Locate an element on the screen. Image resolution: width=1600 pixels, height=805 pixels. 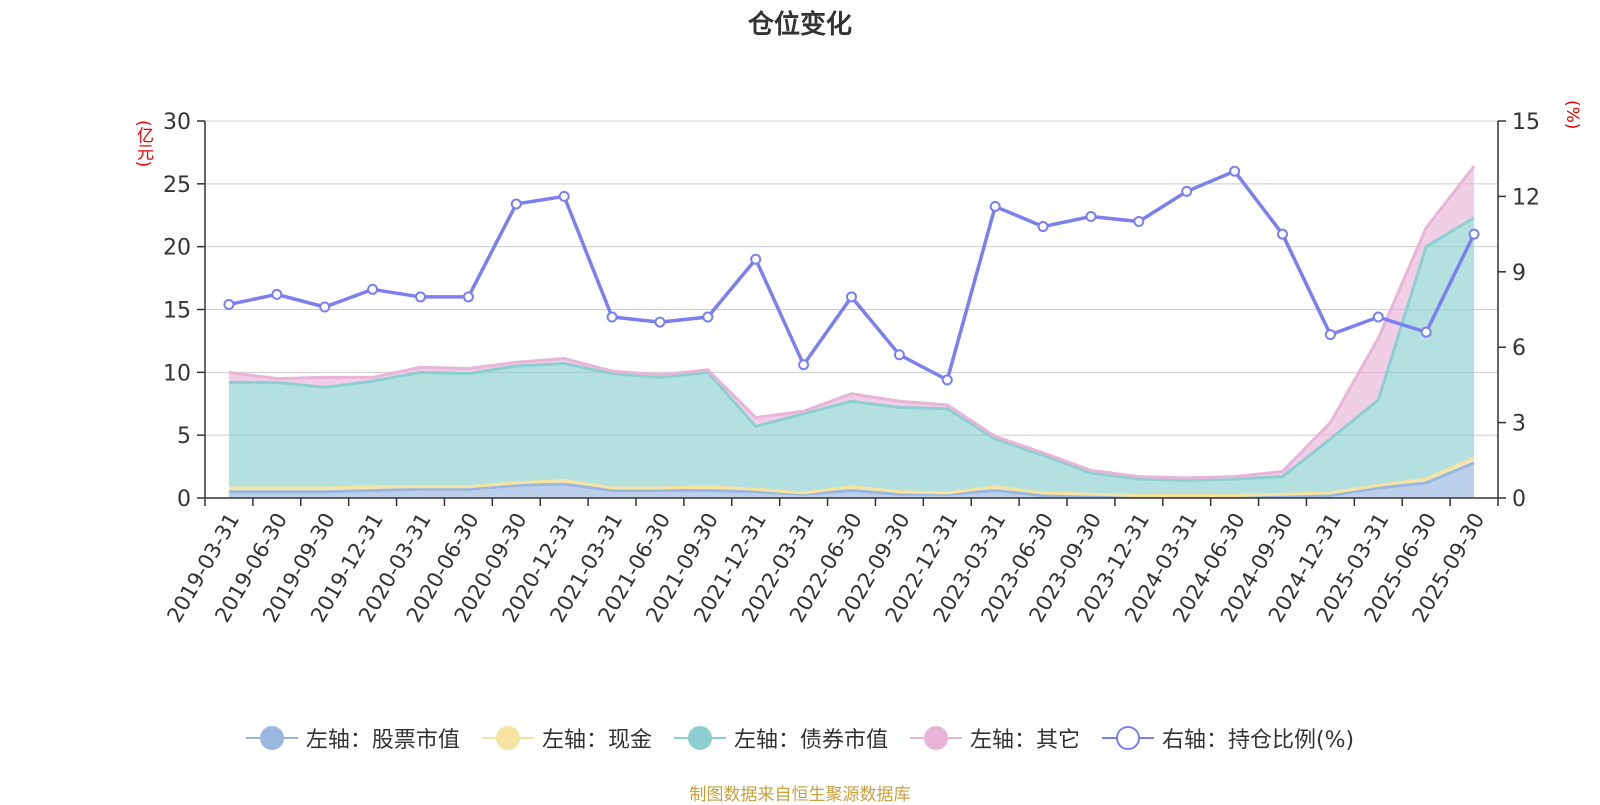
legend-item: 左轴：其它 is located at coordinates (994, 738).